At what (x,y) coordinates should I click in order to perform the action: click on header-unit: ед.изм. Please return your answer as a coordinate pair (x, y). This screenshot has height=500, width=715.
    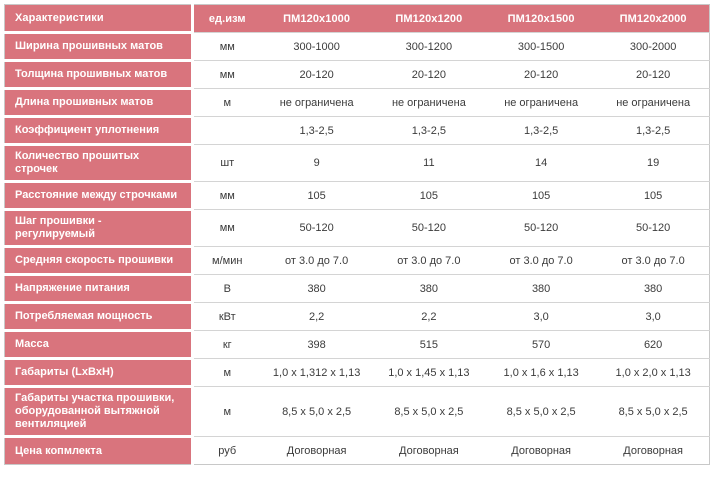
    Looking at the image, I should click on (226, 18).